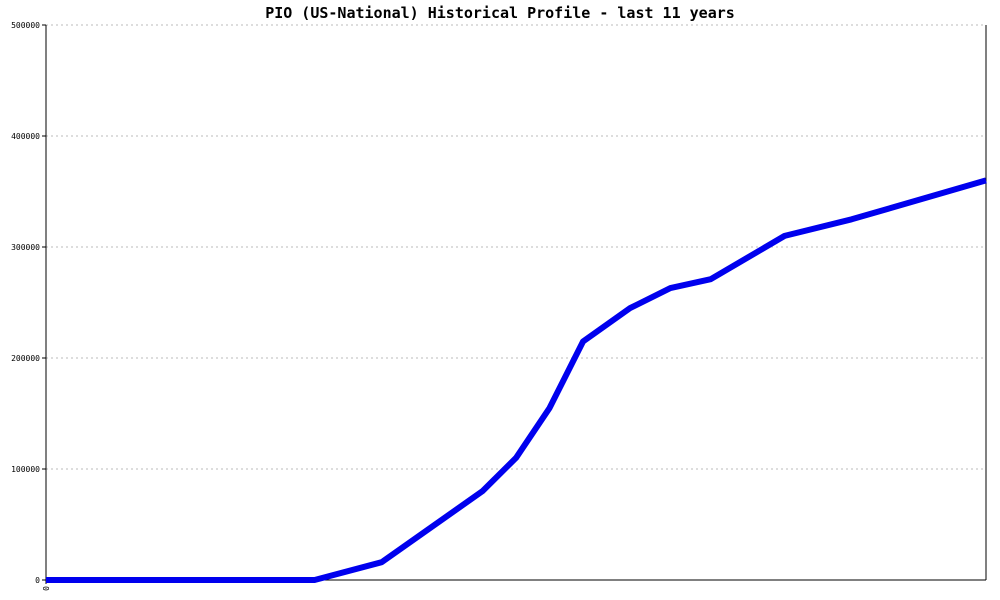 The image size is (1000, 600). What do you see at coordinates (25, 25) in the screenshot?
I see `y-tick-label: 500000` at bounding box center [25, 25].